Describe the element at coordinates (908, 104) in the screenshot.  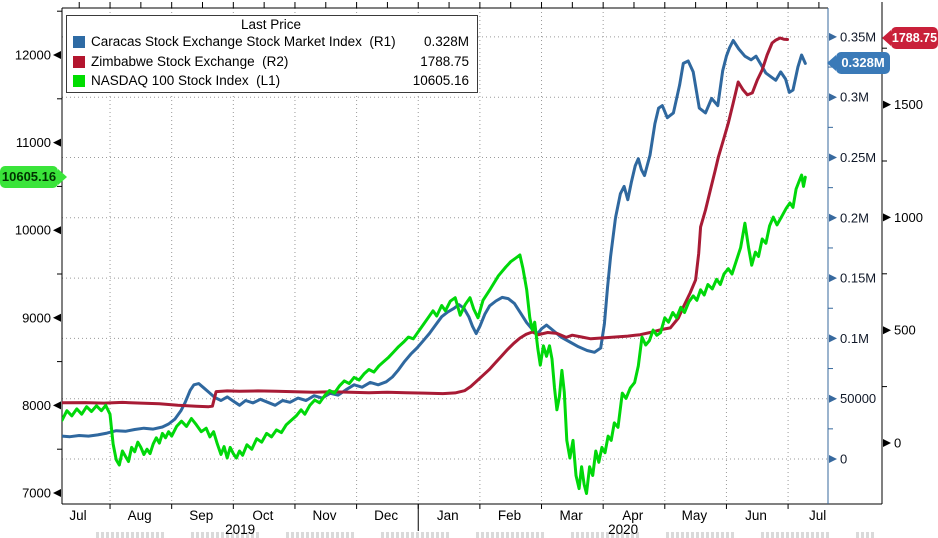
I see `svg-text: 1500` at that location.